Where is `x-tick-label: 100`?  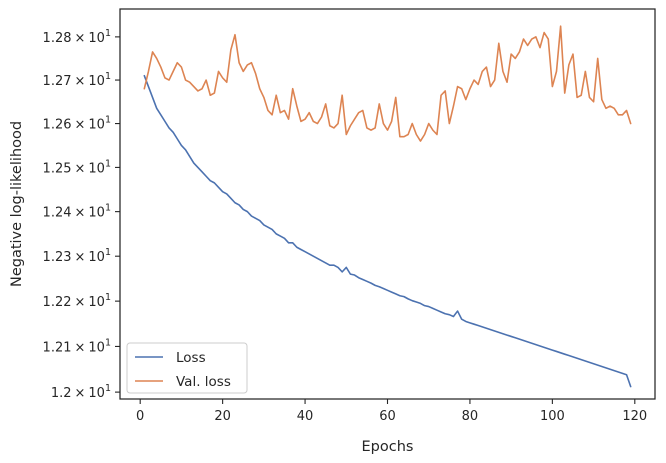
x-tick-label: 100 is located at coordinates (552, 416).